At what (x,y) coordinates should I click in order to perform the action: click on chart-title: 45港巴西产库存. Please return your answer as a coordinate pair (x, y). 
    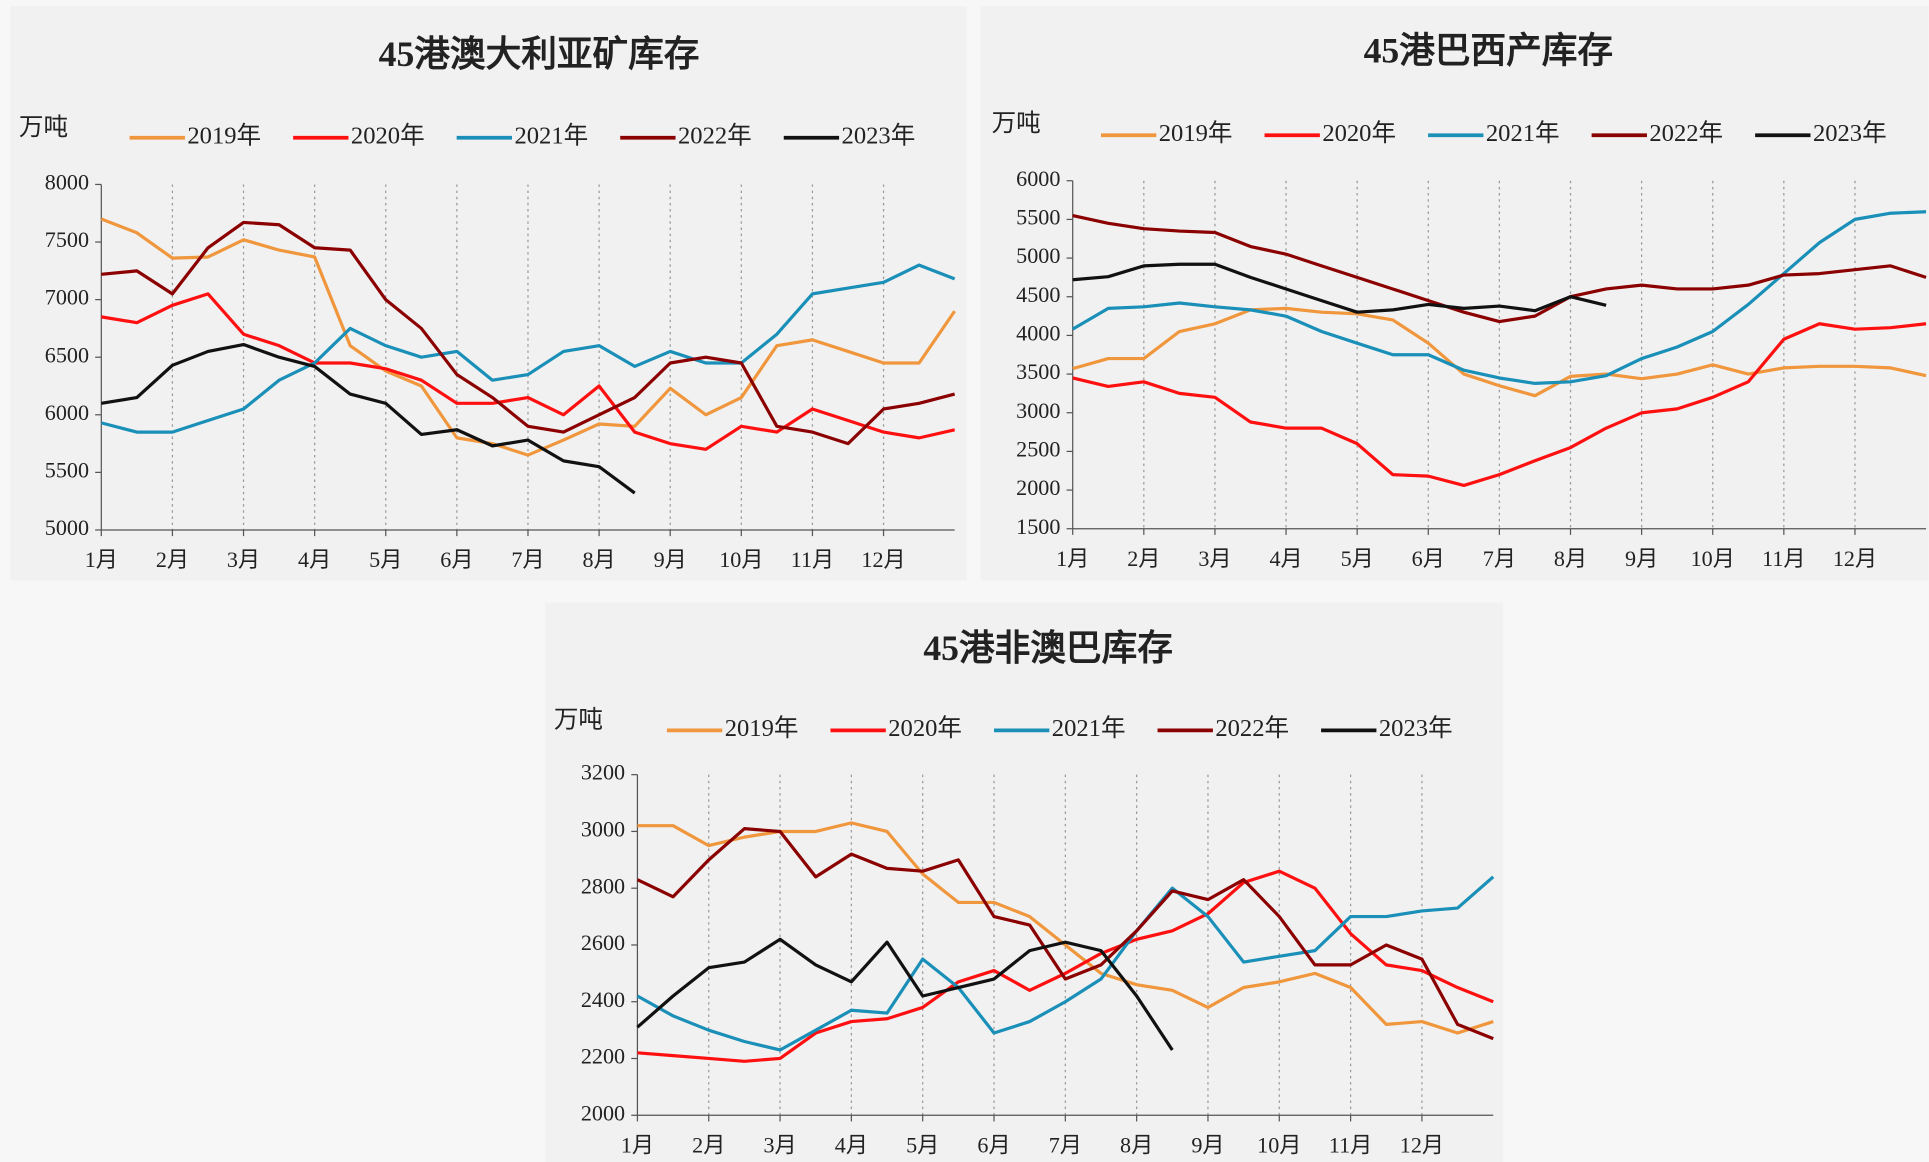
    Looking at the image, I should click on (1489, 50).